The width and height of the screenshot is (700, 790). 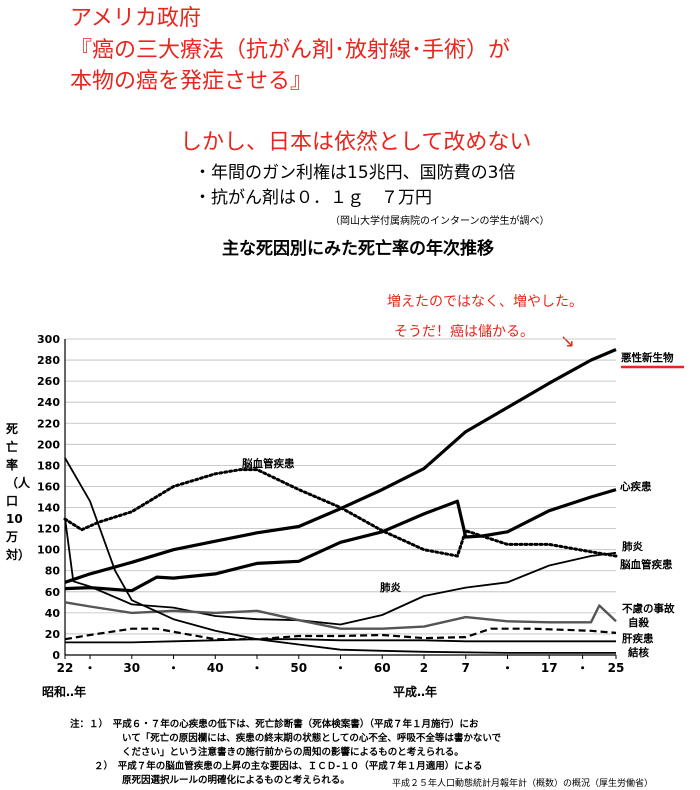 I want to click on source-credit: 平成２５年人口動態統計月報年計（概数）の概況（厚生労働省）, so click(x=523, y=784).